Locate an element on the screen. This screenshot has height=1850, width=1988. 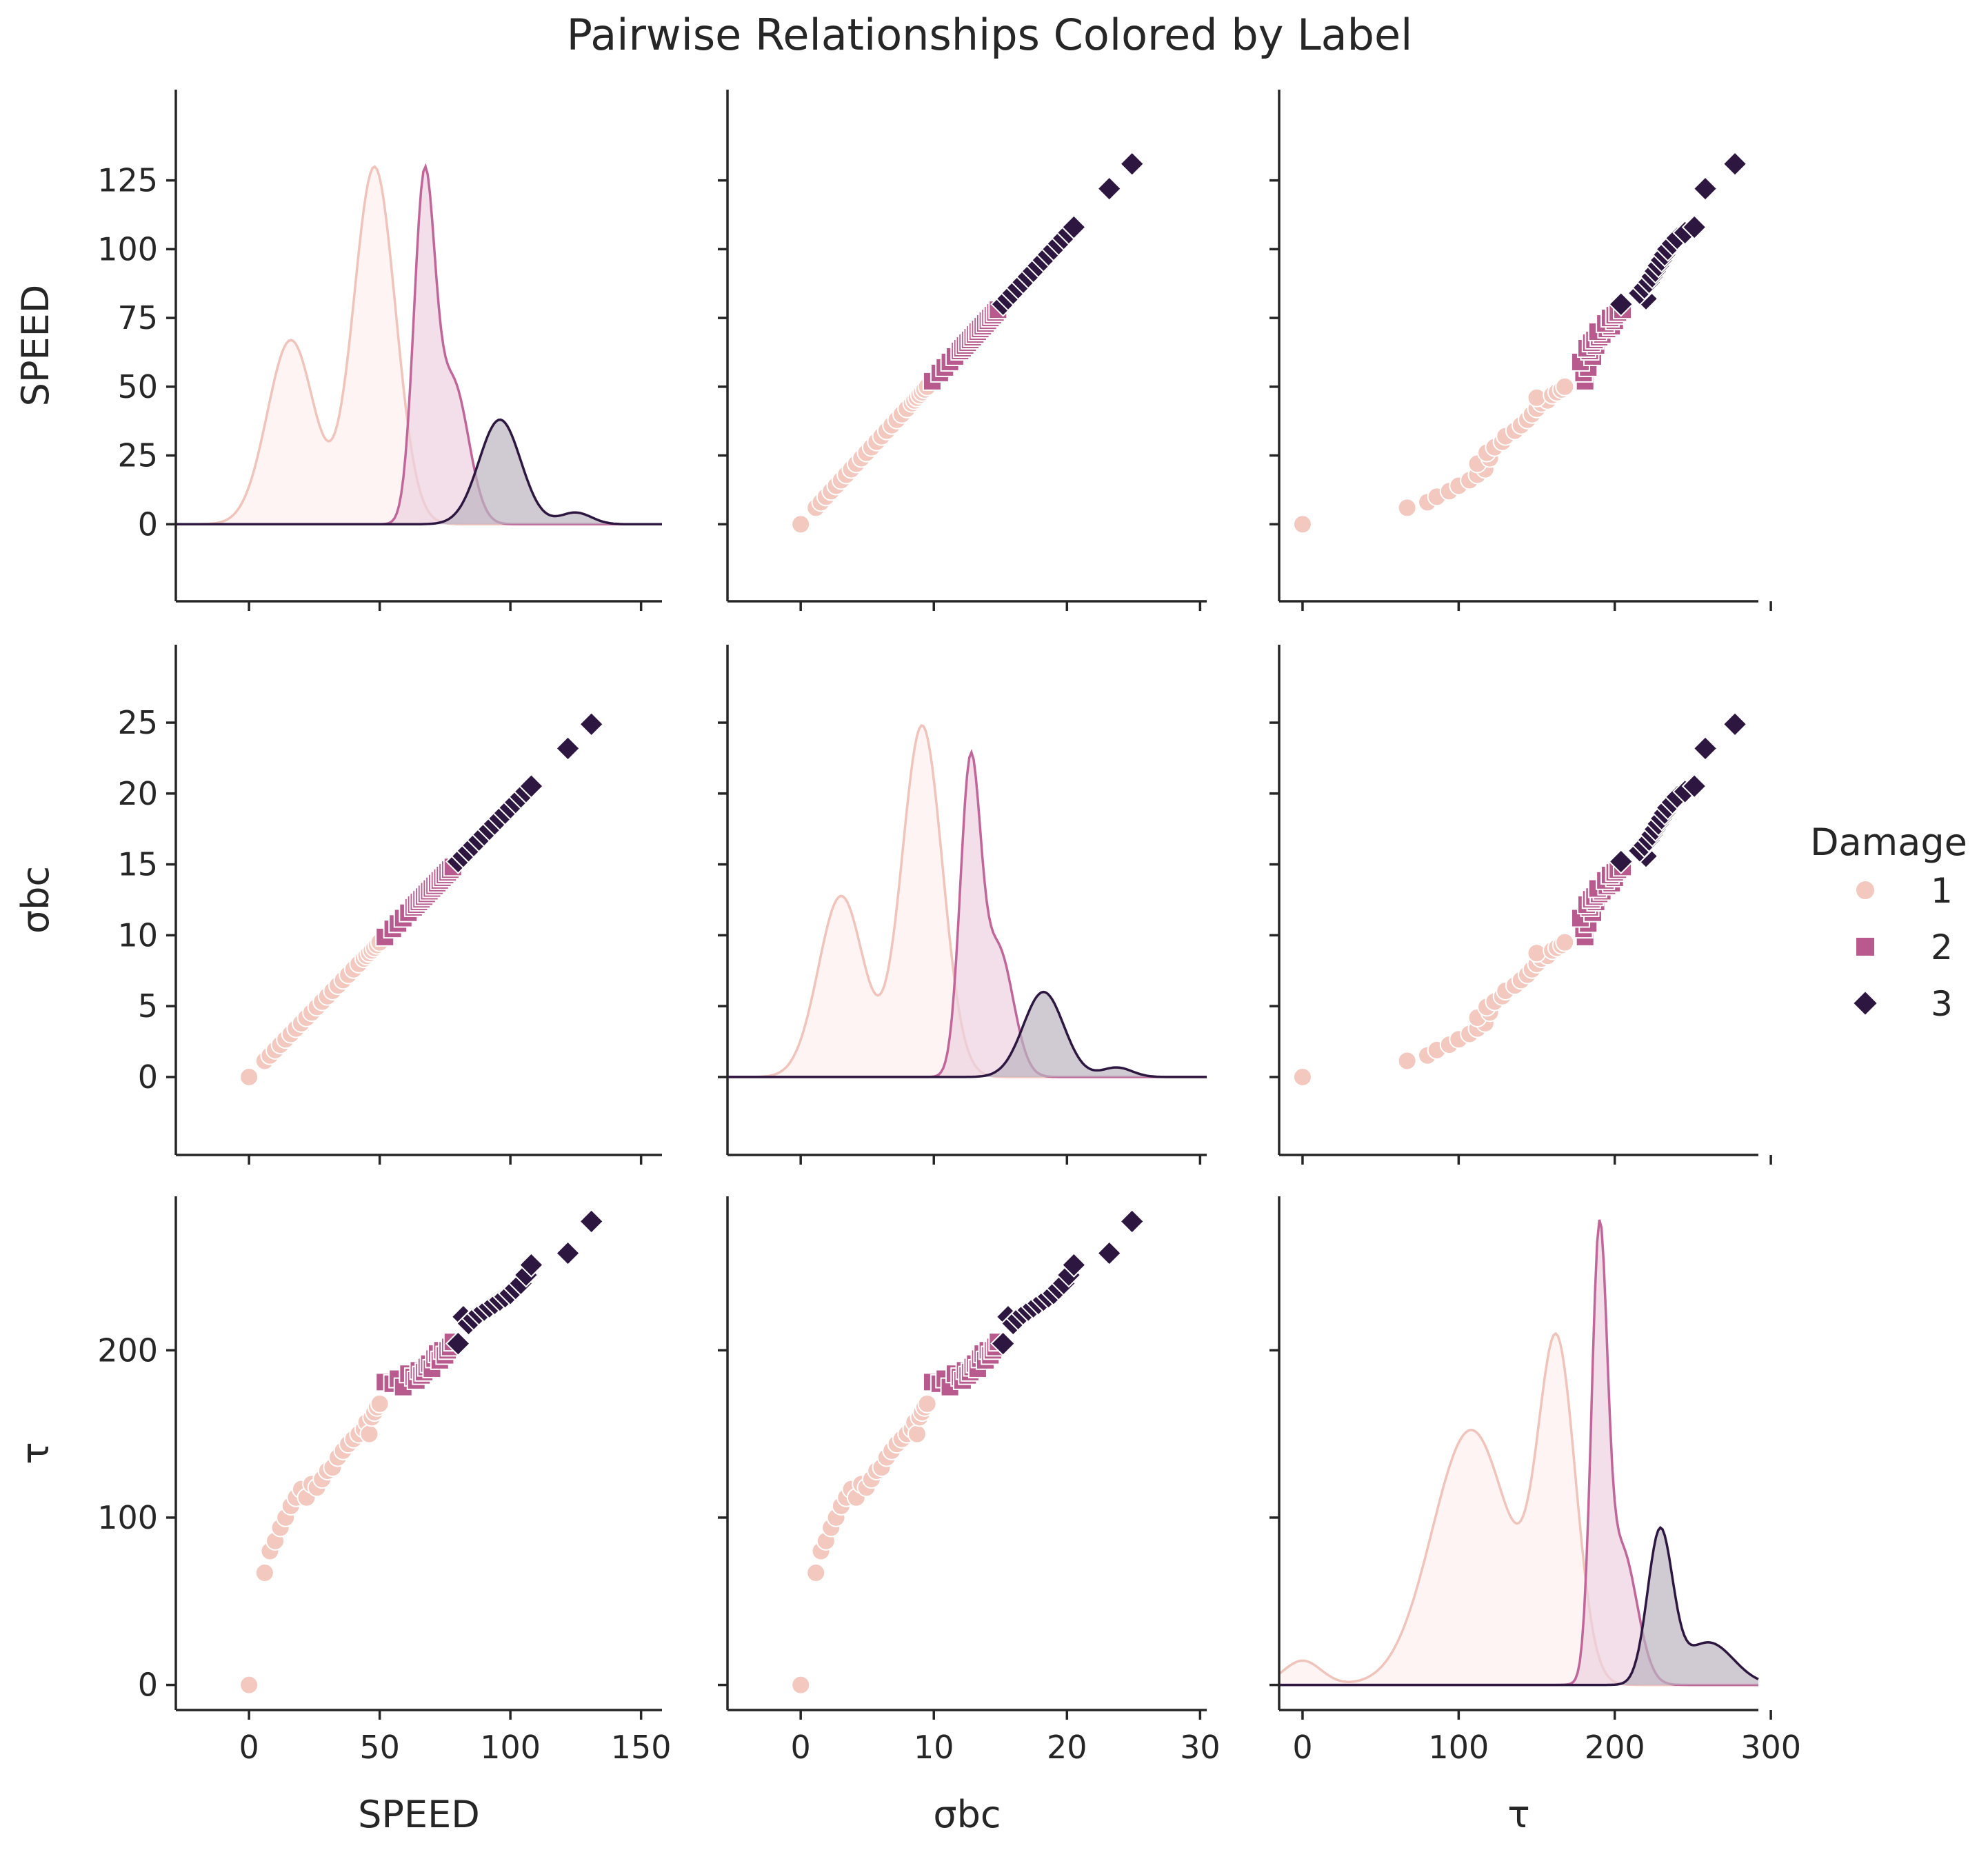
legend-label-damage-2: 2 is located at coordinates (1942, 947).